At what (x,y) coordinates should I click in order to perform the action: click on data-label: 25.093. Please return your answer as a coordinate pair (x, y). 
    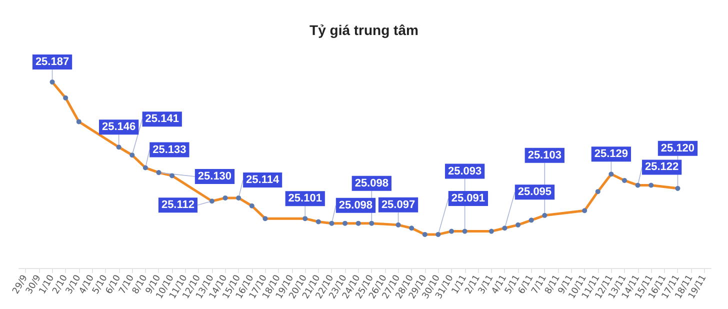
    Looking at the image, I should click on (465, 171).